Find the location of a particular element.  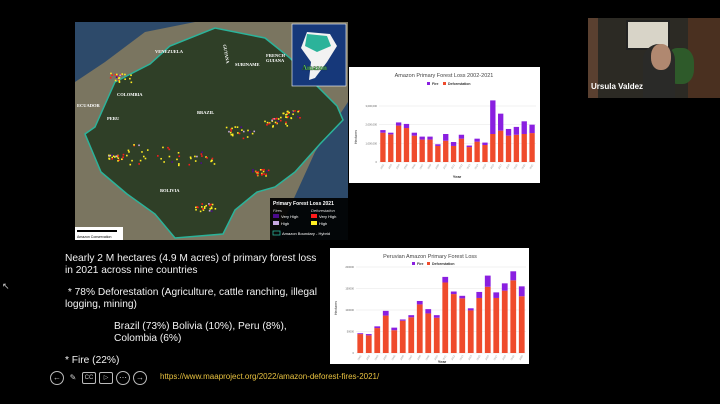

x-tick-label: 2015 is located at coordinates (479, 357).